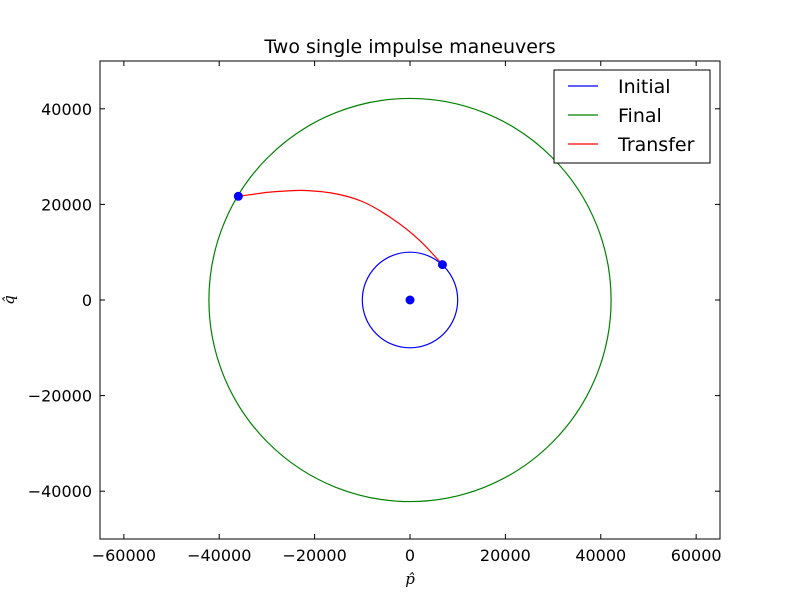 This screenshot has width=800, height=600. Describe the element at coordinates (409, 47) in the screenshot. I see `chart-title: Two single impulse maneuvers` at that location.